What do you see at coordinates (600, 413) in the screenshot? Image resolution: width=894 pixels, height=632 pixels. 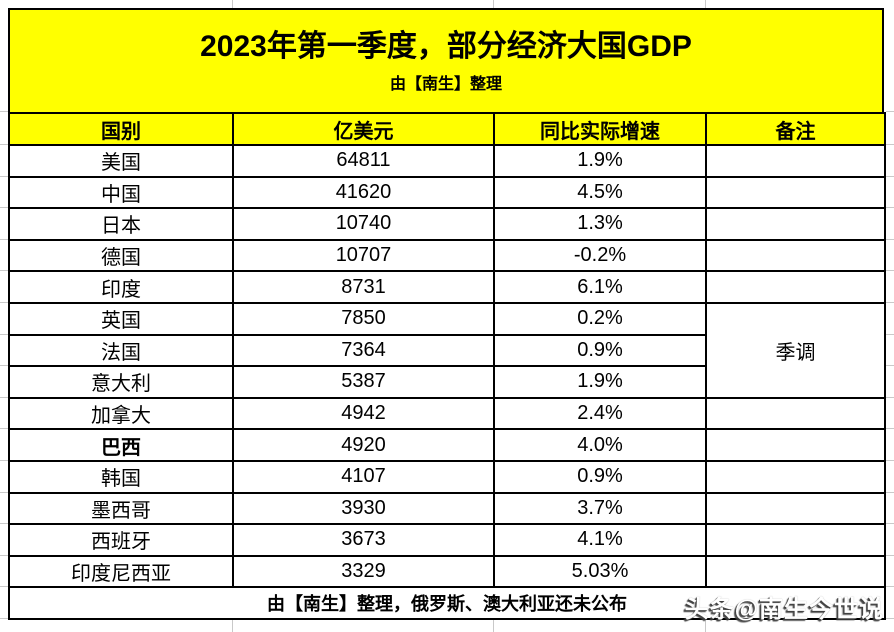 I see `growth-cell: 2.4%` at bounding box center [600, 413].